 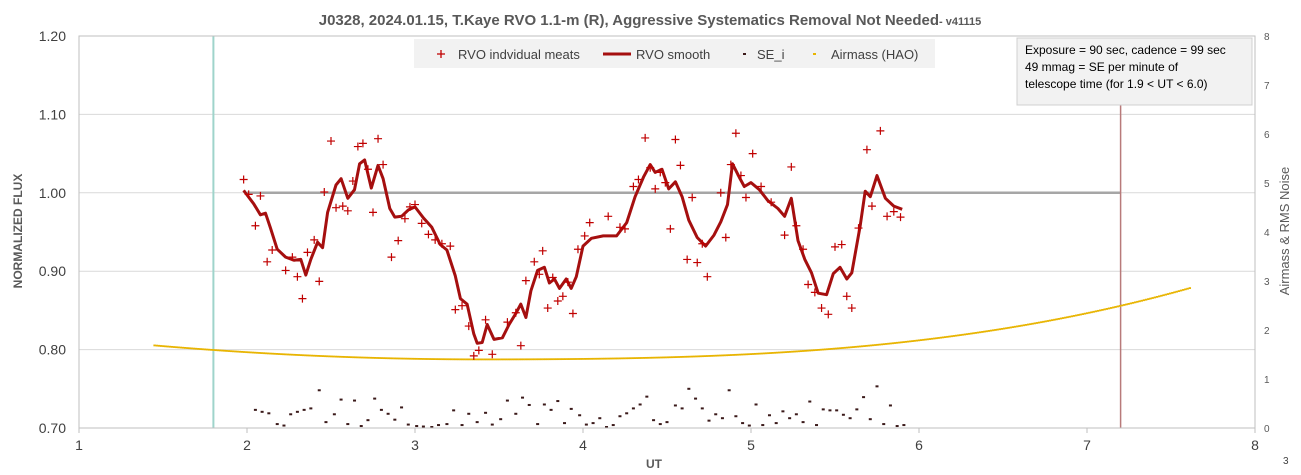 What do you see at coordinates (441, 54) in the screenshot?
I see `legend-plus-icon` at bounding box center [441, 54].